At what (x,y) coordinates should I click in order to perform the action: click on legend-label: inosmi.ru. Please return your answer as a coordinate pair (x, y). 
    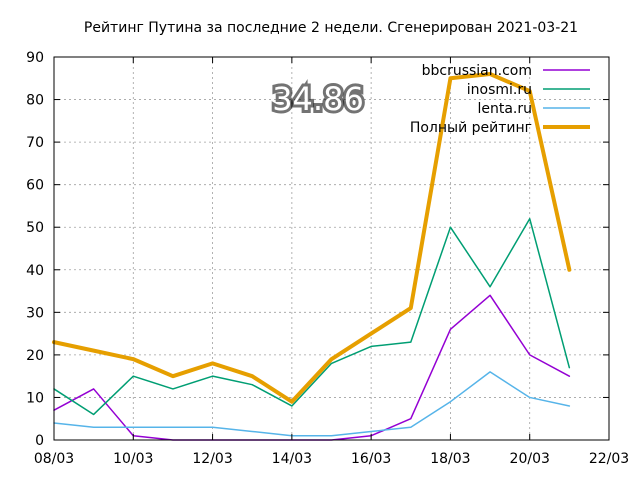
    Looking at the image, I should click on (499, 90).